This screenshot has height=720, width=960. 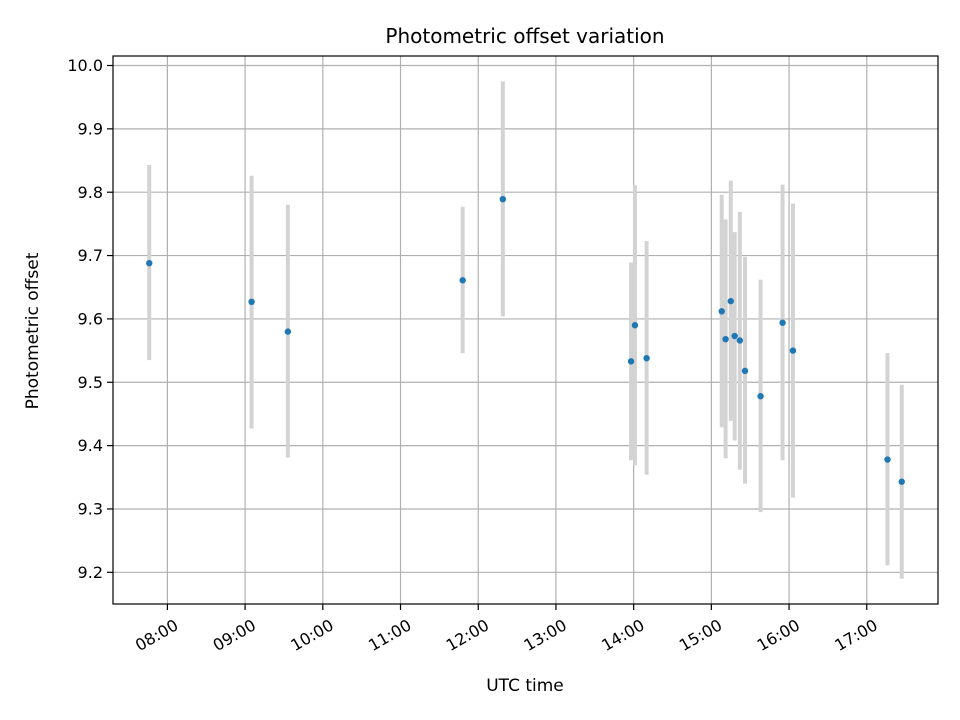 What do you see at coordinates (90, 382) in the screenshot?
I see `y-tick-label: 9.5` at bounding box center [90, 382].